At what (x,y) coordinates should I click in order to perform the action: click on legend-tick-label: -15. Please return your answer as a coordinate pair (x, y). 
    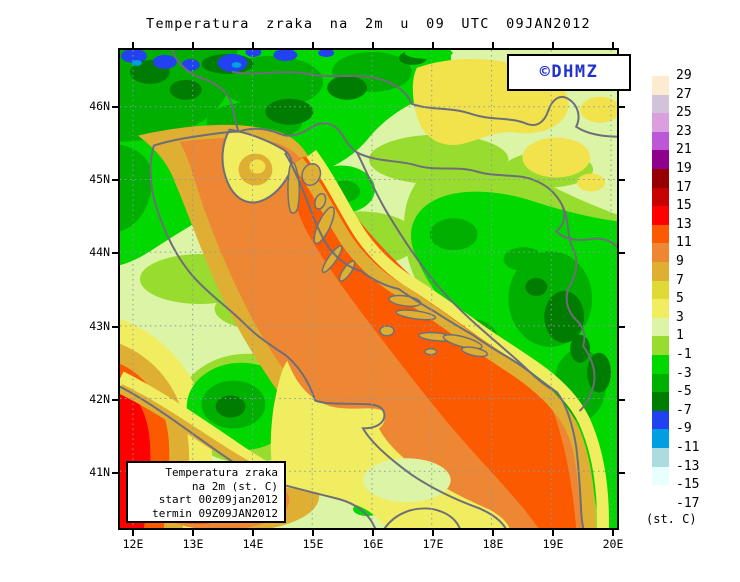
    Looking at the image, I should click on (688, 485).